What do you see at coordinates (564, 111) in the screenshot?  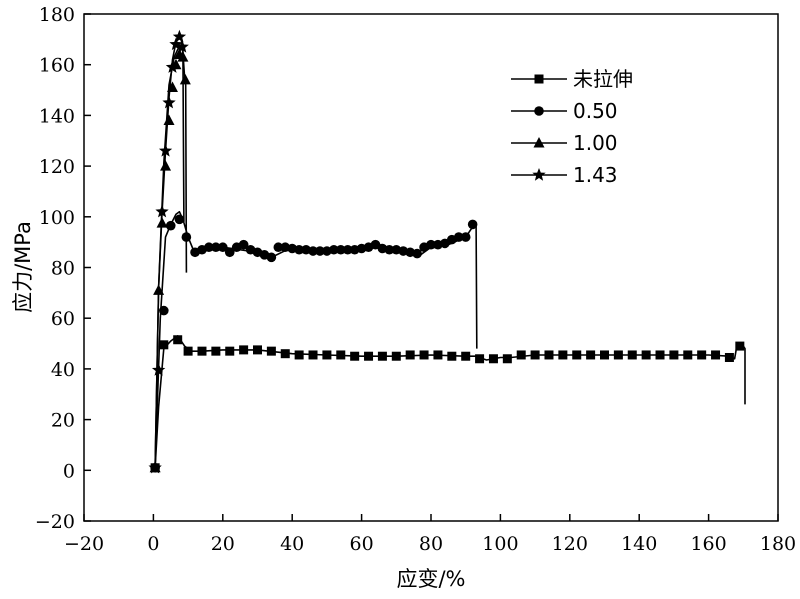 I see `legend-item: 0.50` at bounding box center [564, 111].